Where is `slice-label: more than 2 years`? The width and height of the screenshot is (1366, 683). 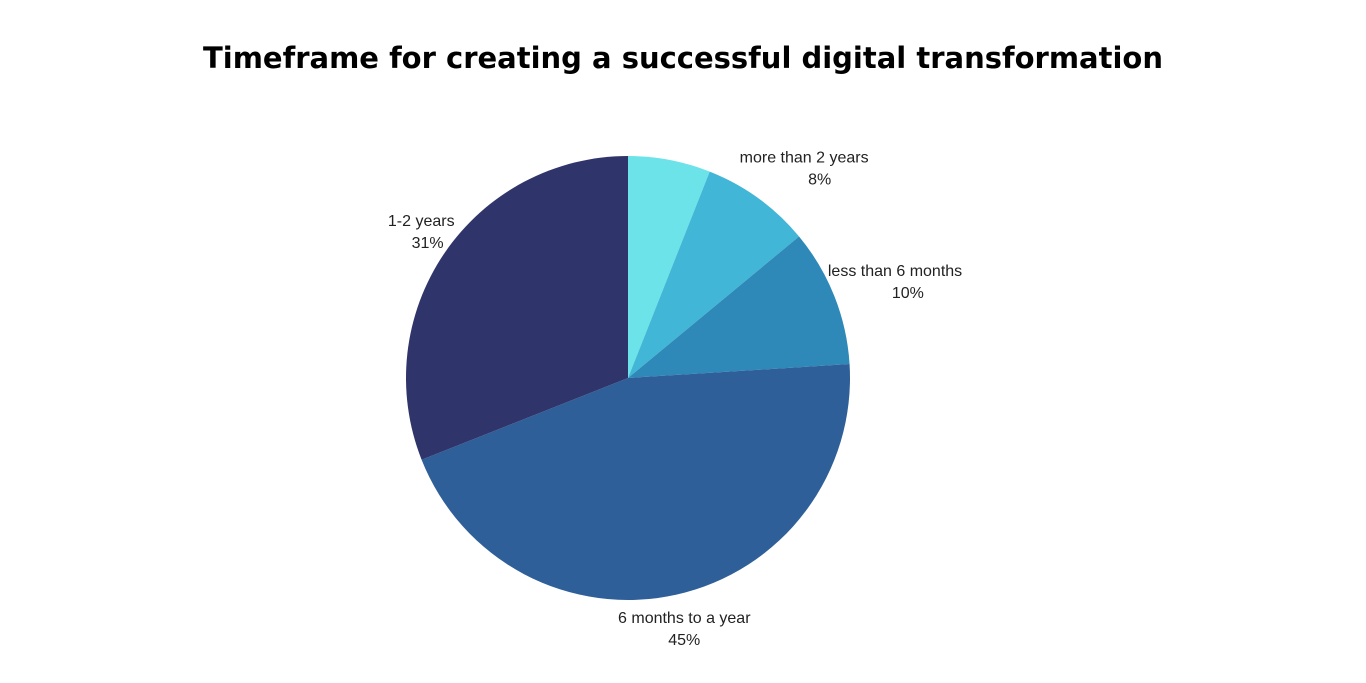
slice-label: more than 2 years is located at coordinates (804, 157).